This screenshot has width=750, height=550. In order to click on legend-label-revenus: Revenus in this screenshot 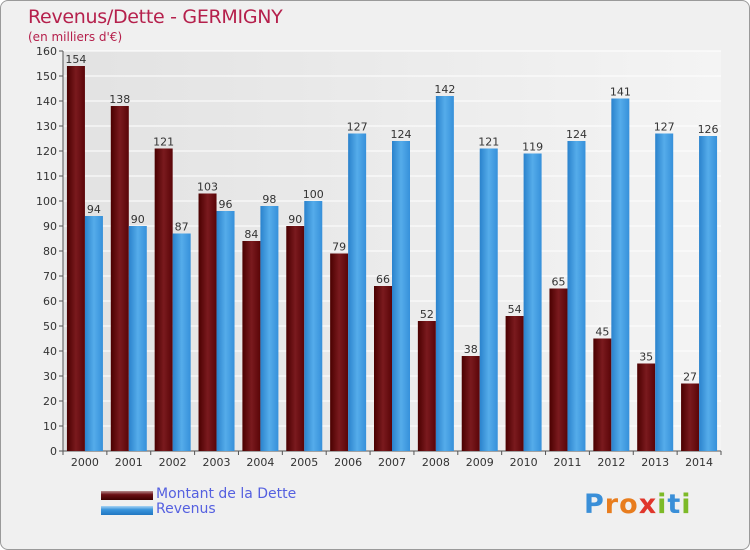, I will do `click(186, 509)`.